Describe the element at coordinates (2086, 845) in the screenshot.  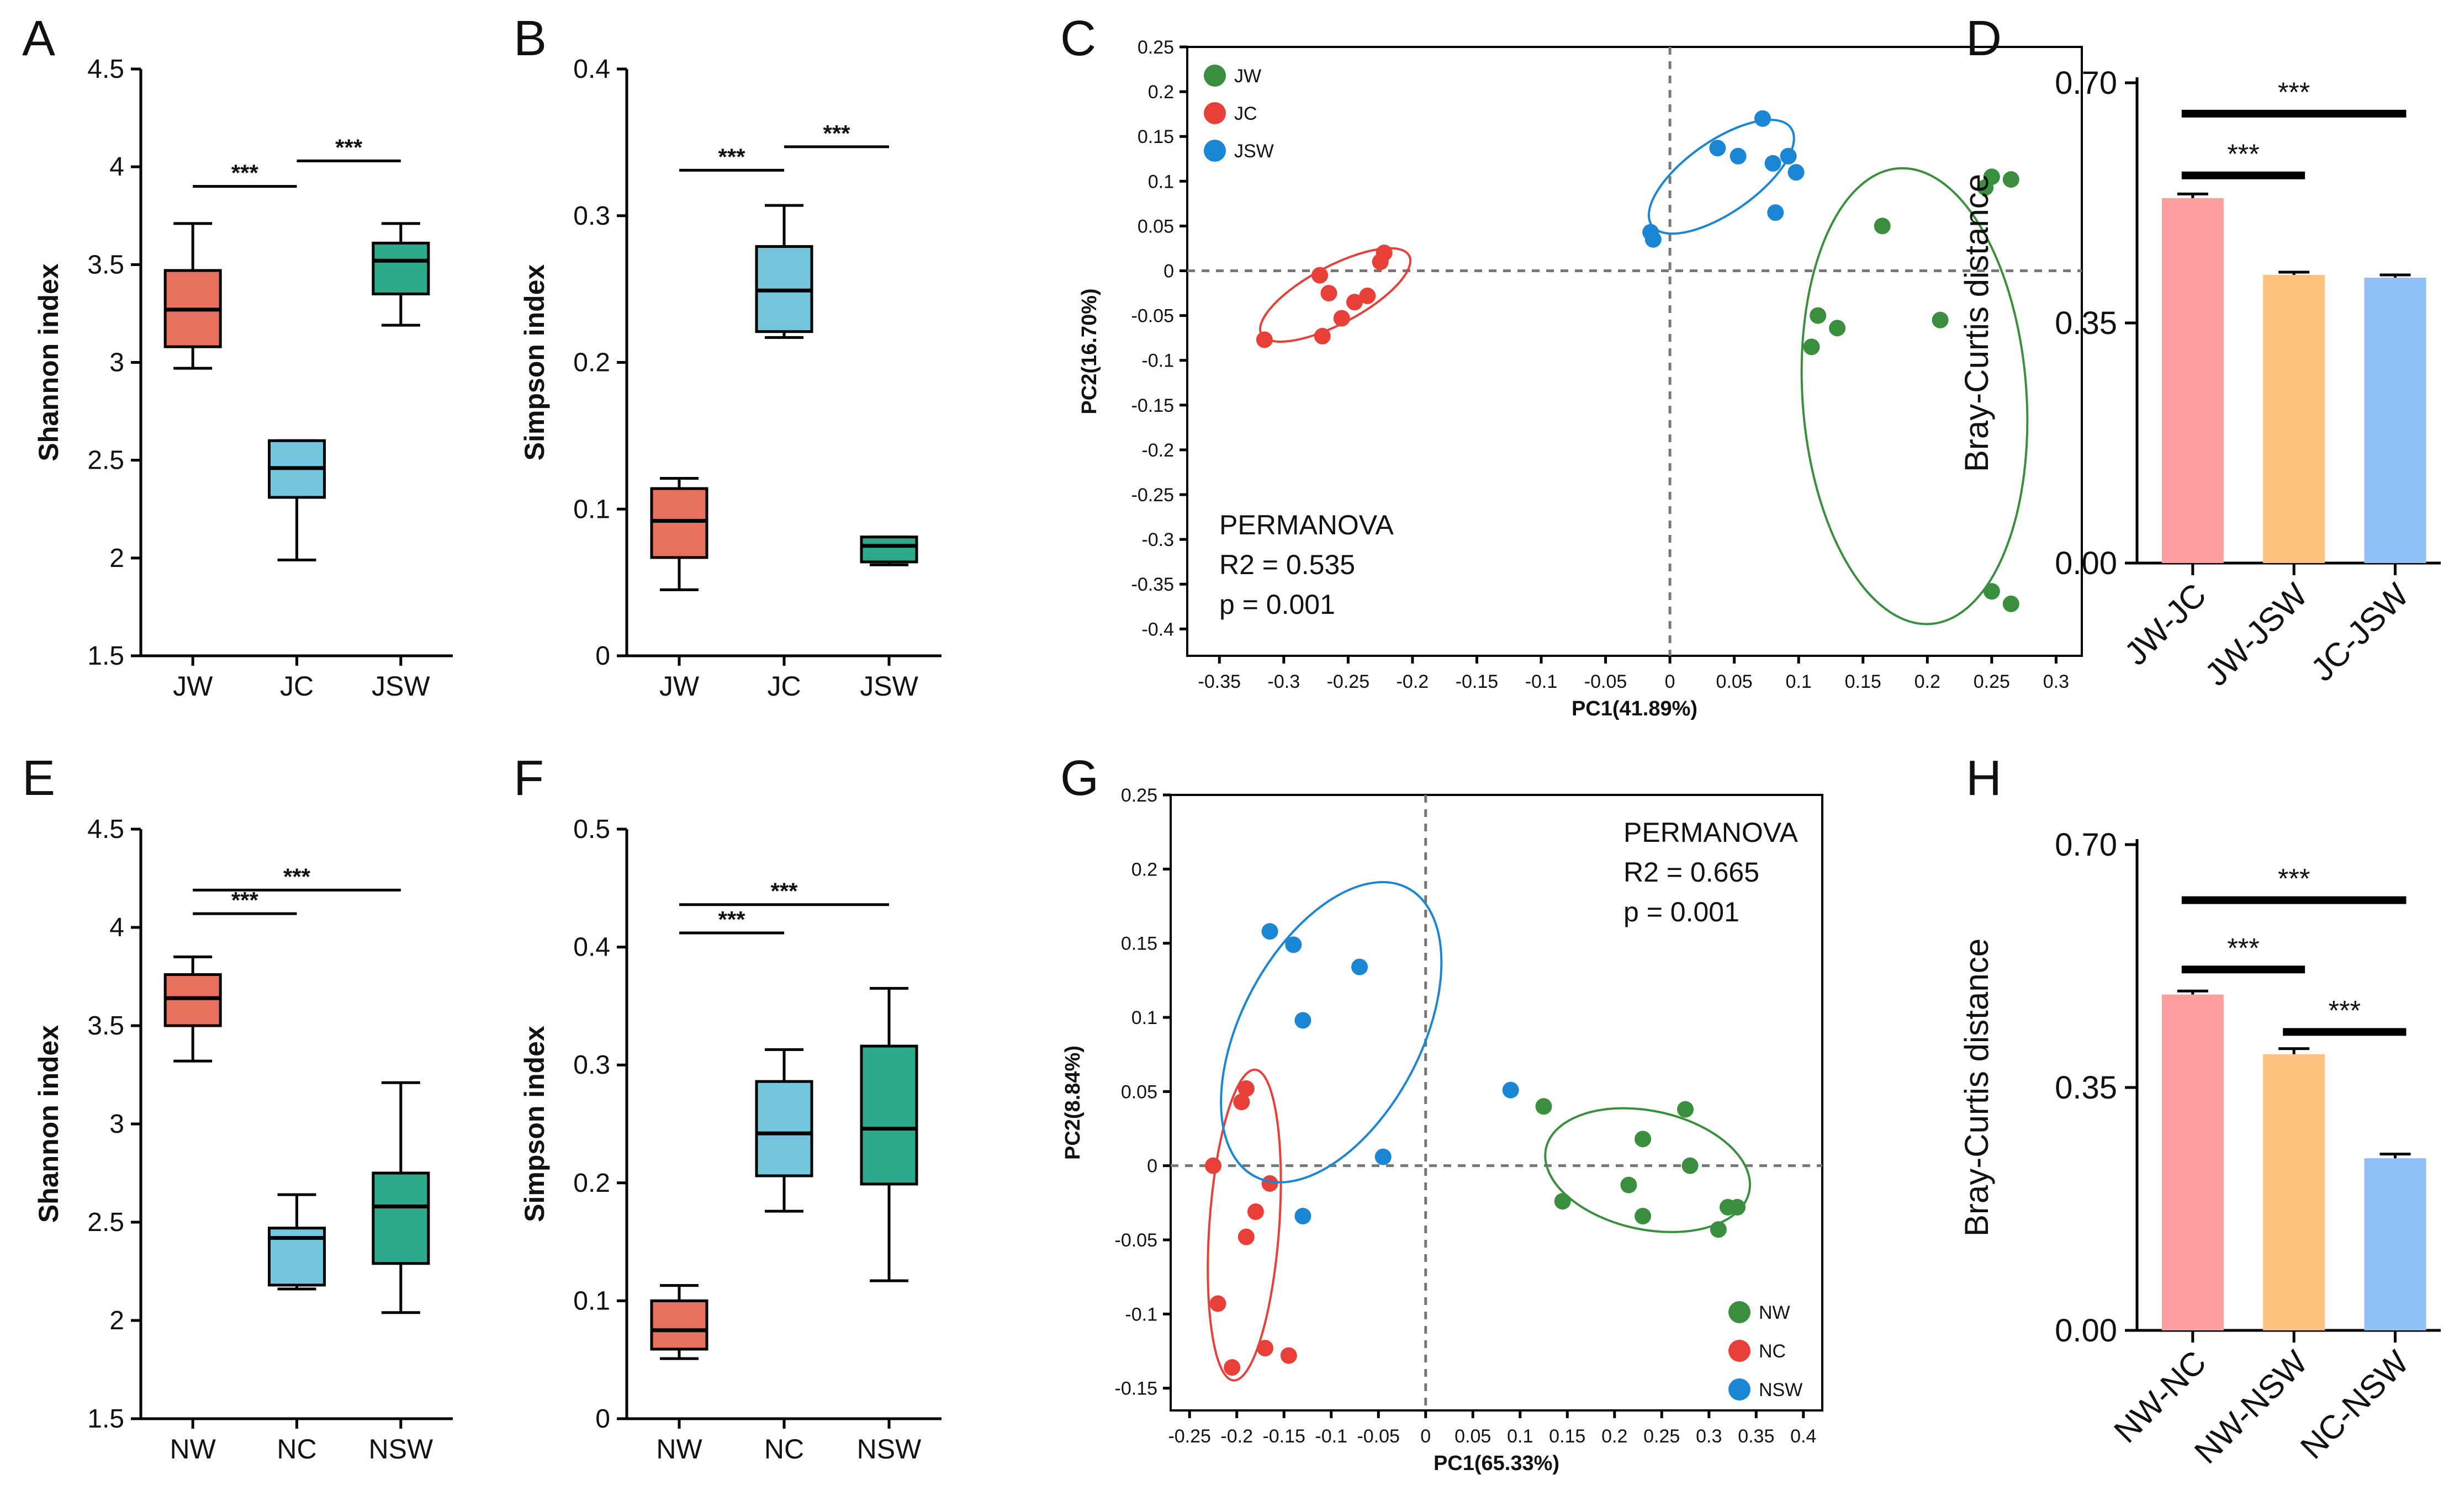
I see `y-tick-label: 0.70` at that location.